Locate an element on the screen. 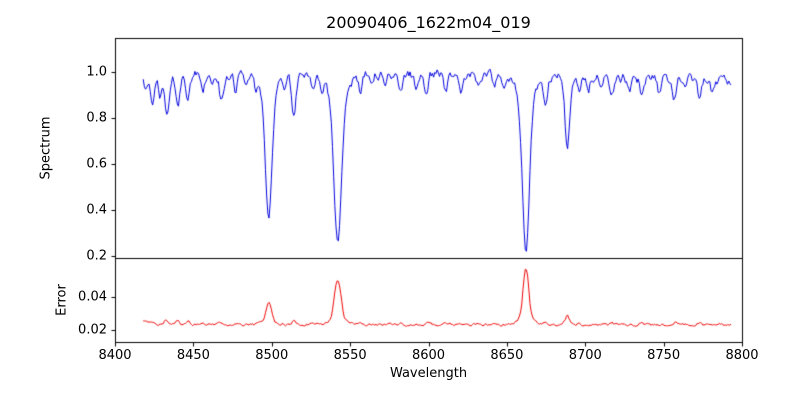 The image size is (800, 400). spectrum-y-tick-label: 0.8 is located at coordinates (96, 118).